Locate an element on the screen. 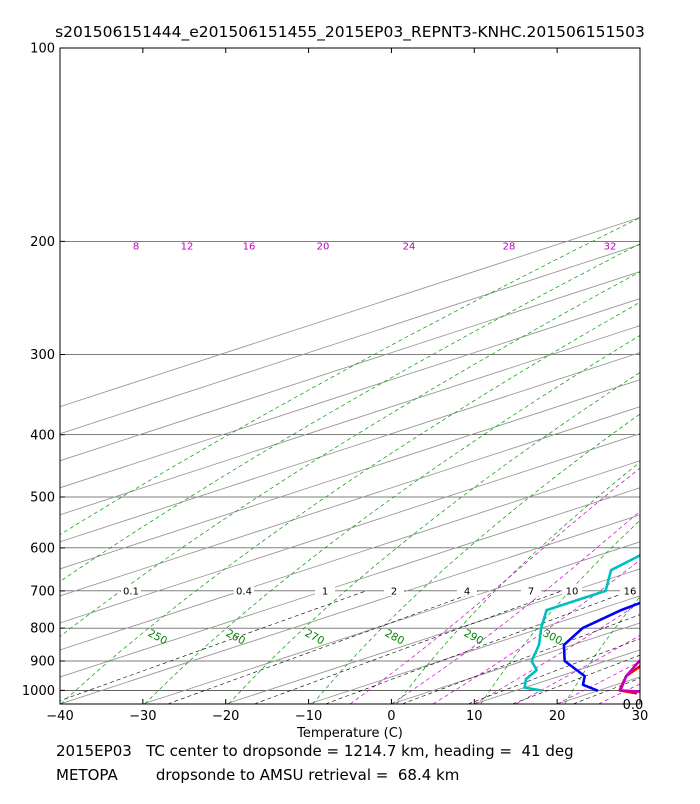  mixing-ratio-label: 7 is located at coordinates (531, 591).